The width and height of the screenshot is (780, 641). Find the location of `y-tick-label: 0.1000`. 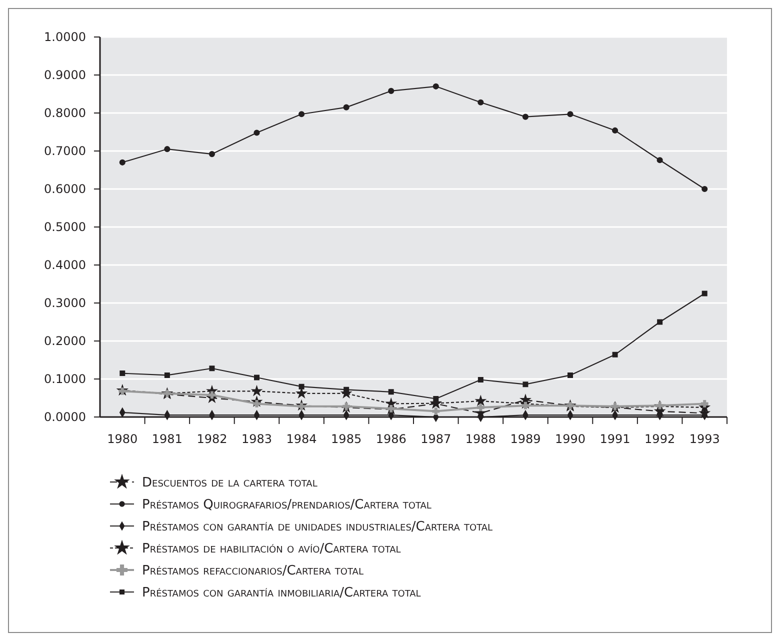

y-tick-label: 0.1000 is located at coordinates (65, 379).